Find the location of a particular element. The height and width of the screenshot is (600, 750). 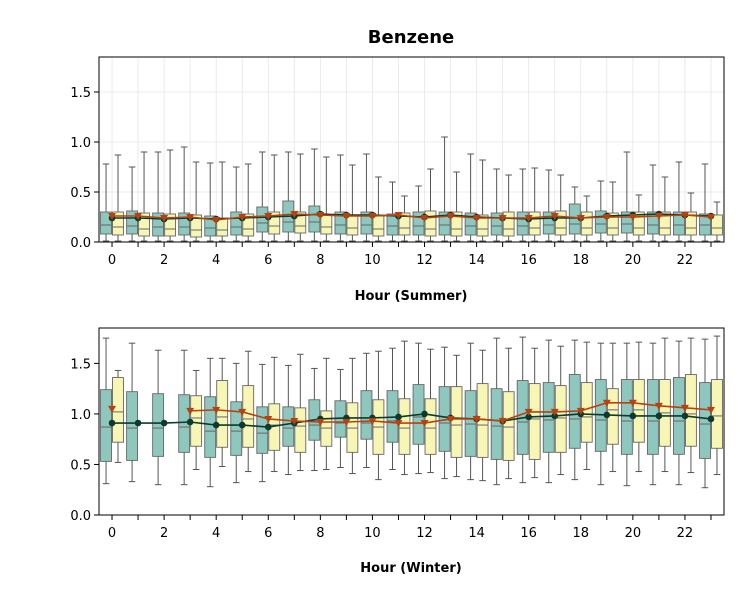

y-tick-label: 1.5 is located at coordinates (80, 93).